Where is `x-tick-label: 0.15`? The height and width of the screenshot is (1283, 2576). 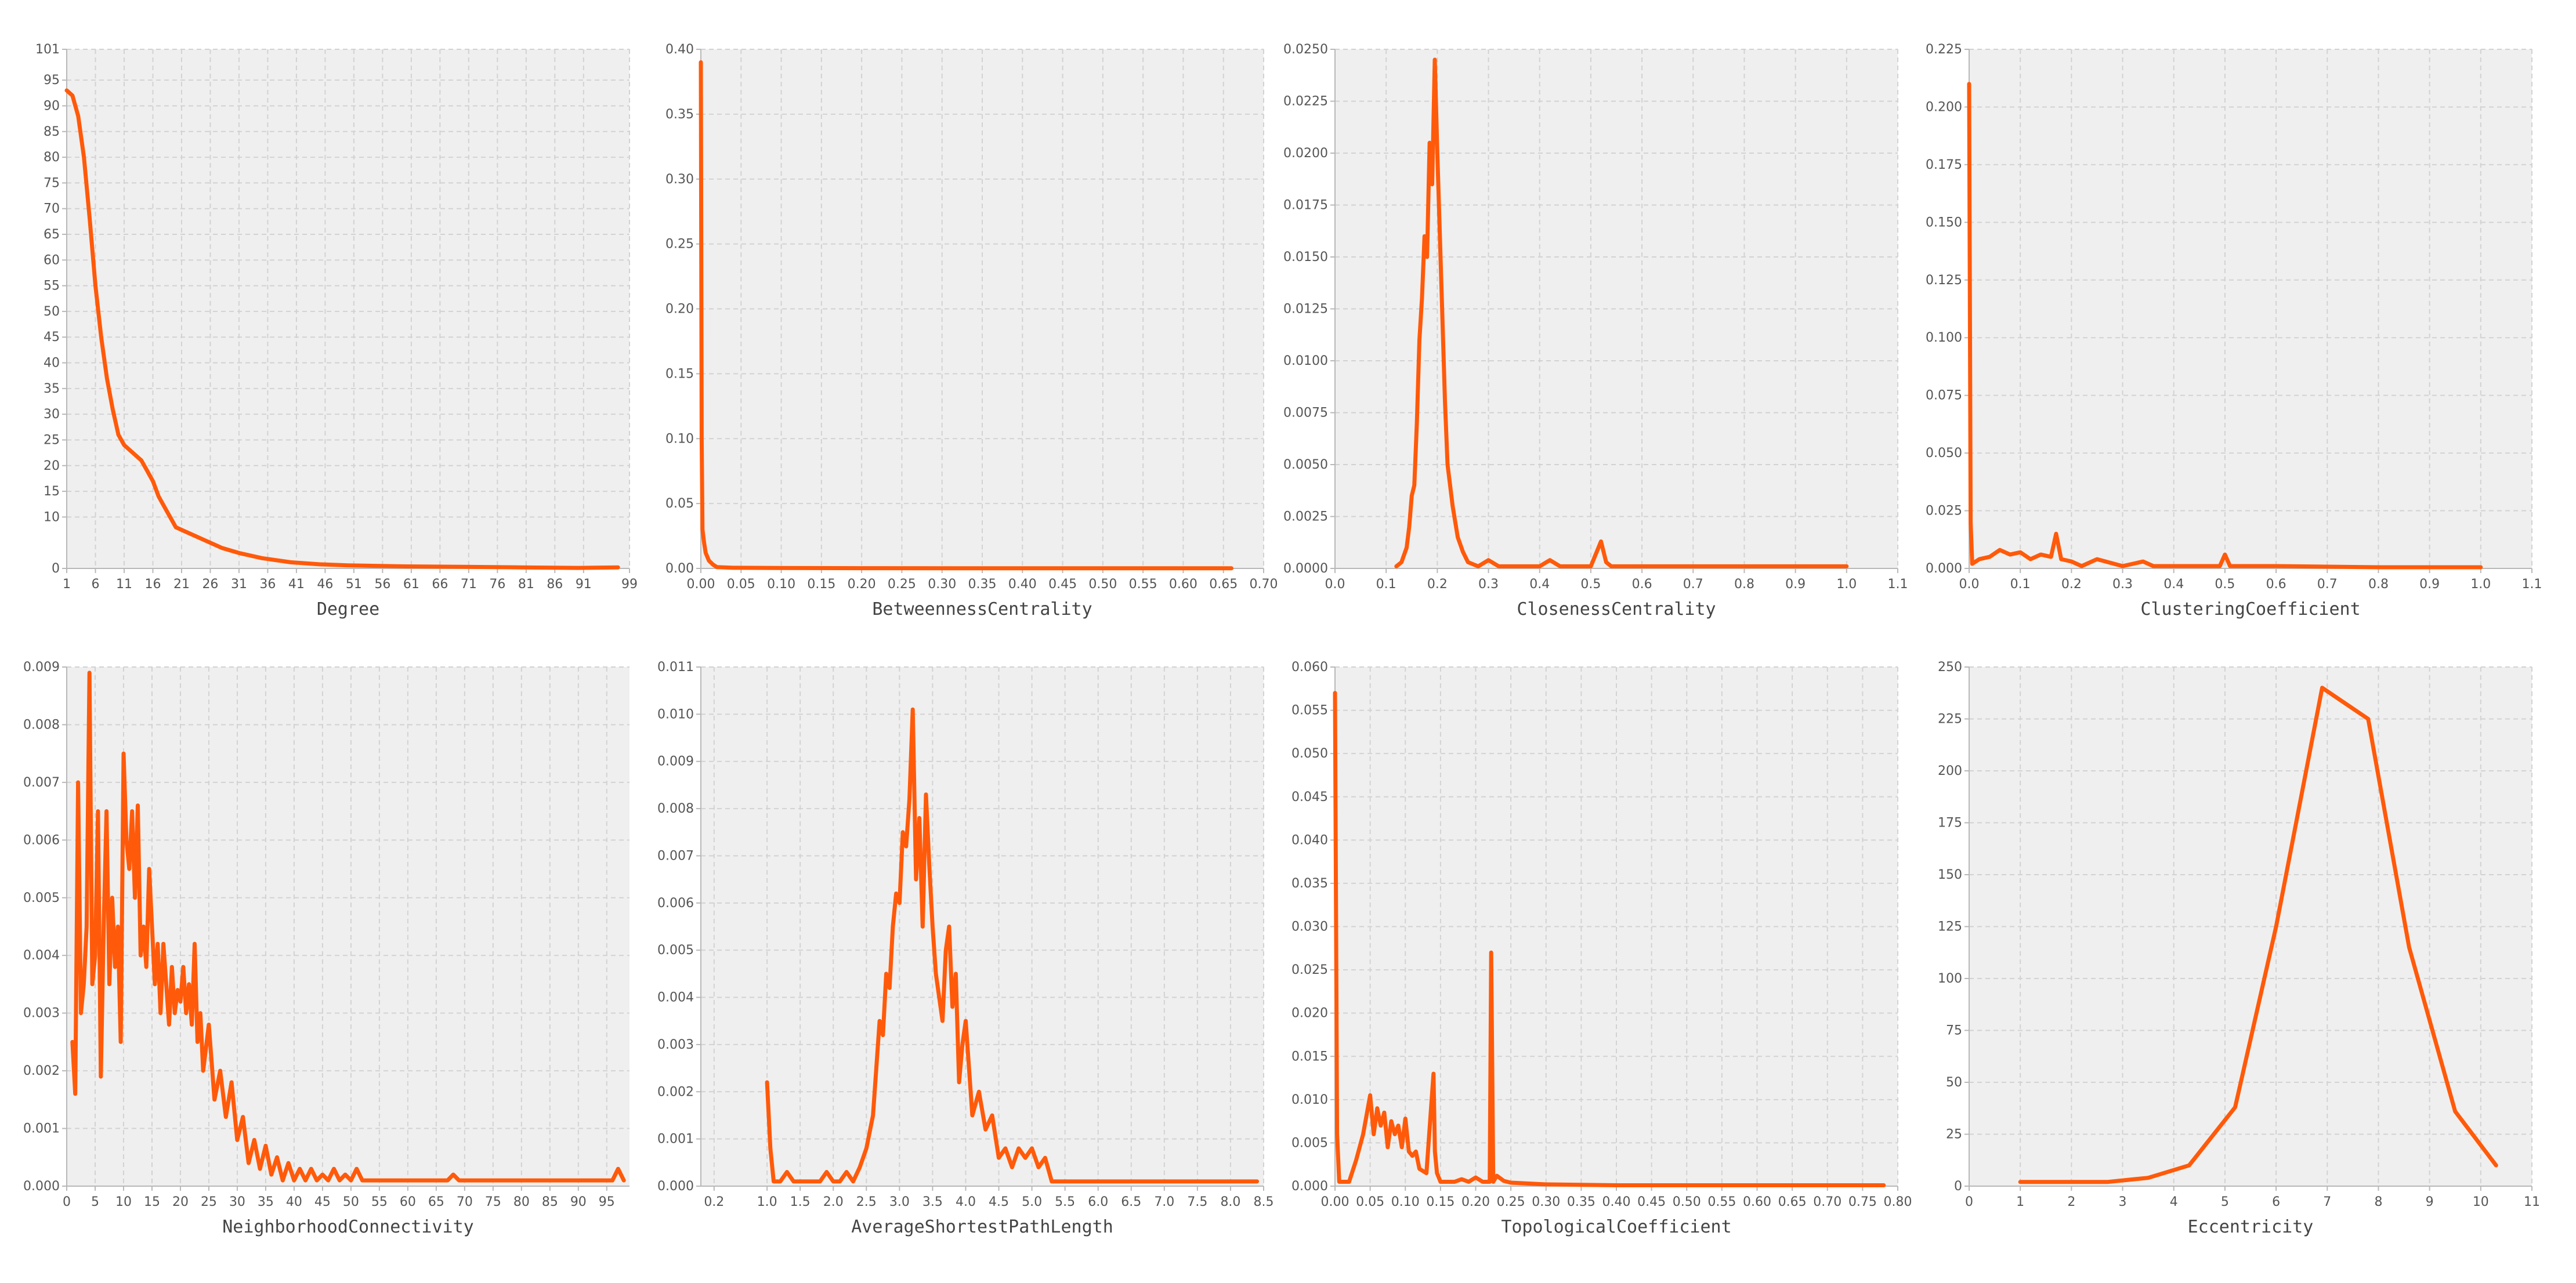 x-tick-label: 0.15 is located at coordinates (1440, 1202).